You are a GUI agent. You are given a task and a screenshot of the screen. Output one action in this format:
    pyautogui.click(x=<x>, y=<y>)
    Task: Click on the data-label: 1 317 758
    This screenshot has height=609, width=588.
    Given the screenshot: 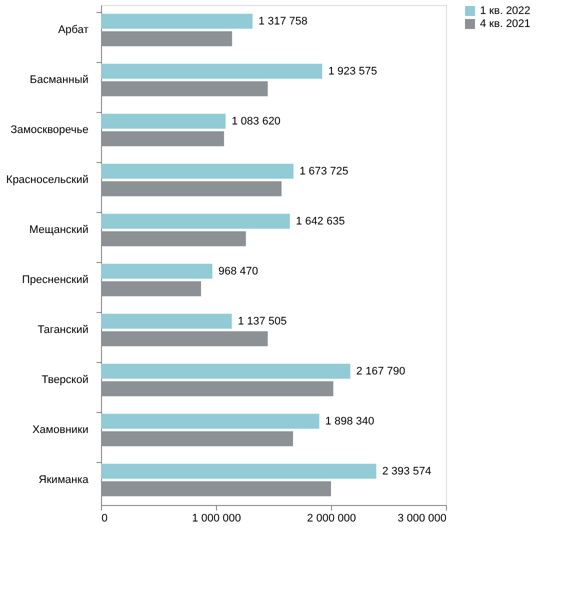 What is the action you would take?
    pyautogui.click(x=283, y=21)
    